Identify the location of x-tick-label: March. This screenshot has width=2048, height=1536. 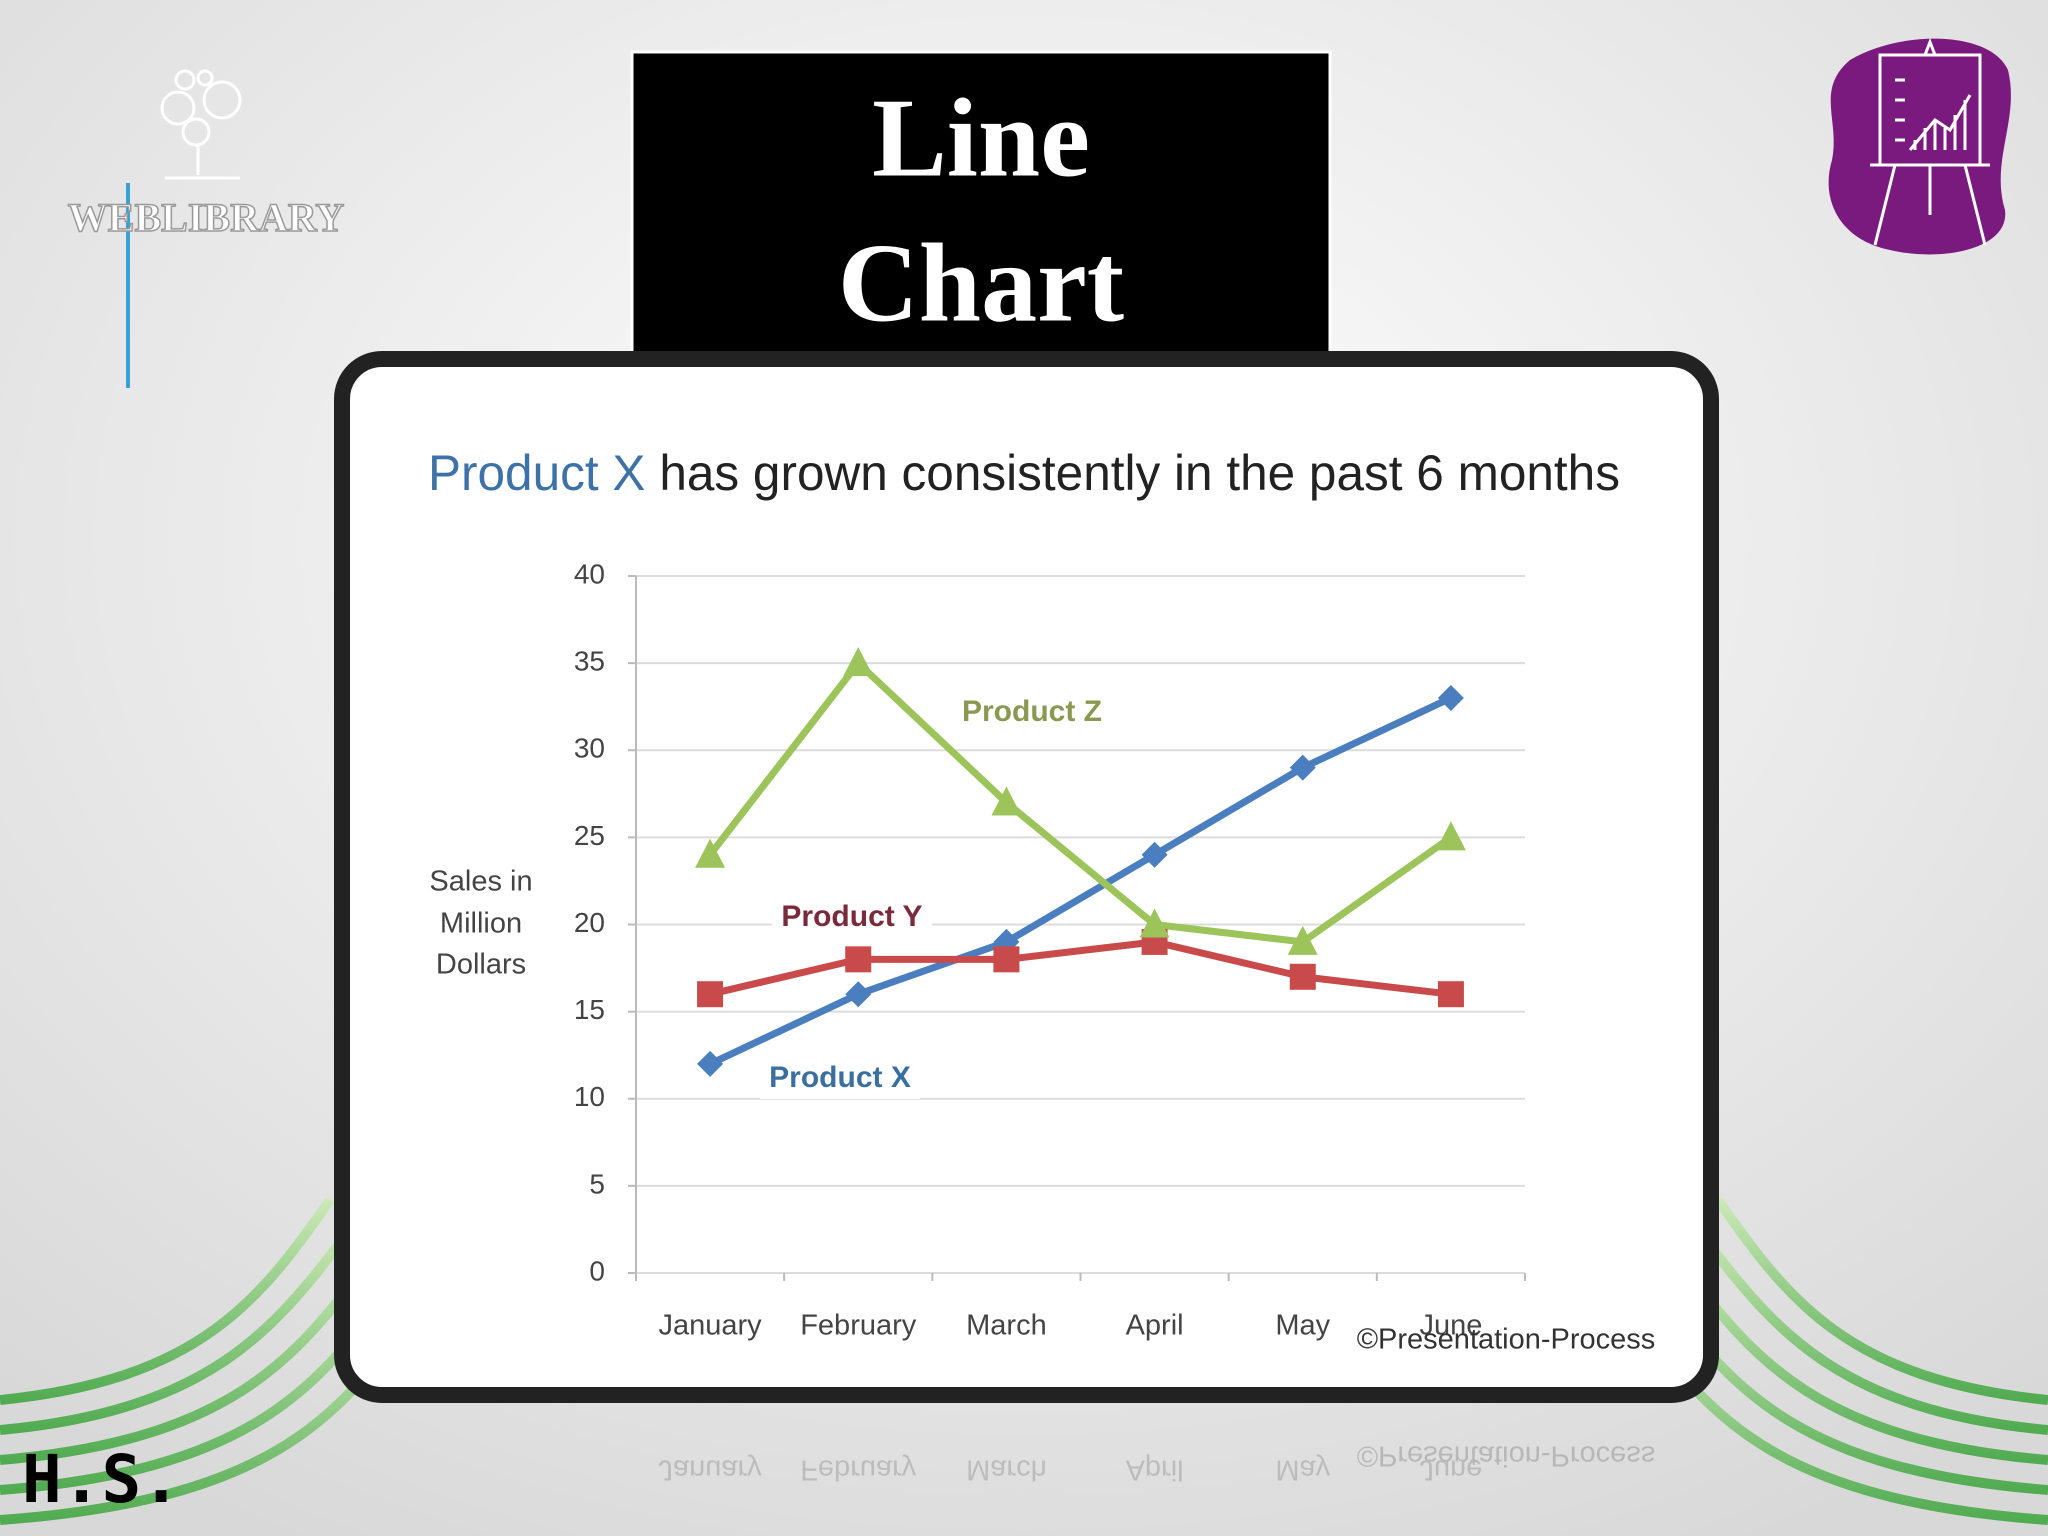
(1006, 1326).